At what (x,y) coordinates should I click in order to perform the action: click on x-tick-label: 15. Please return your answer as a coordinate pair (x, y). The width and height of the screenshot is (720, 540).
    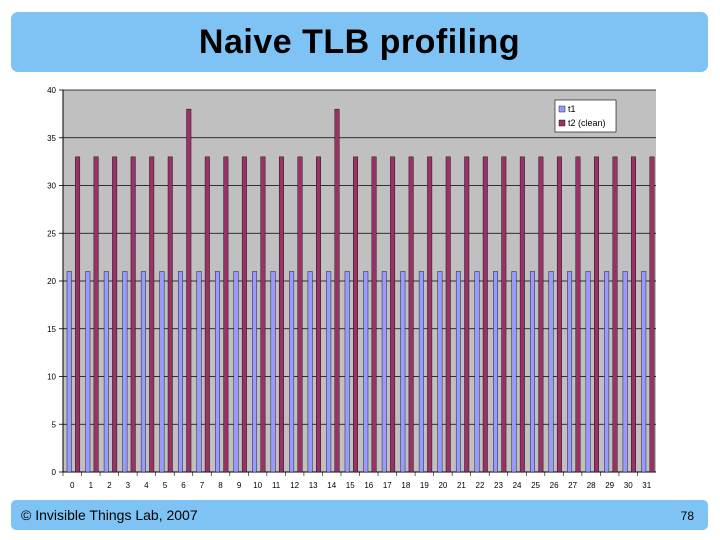
    Looking at the image, I should click on (350, 485).